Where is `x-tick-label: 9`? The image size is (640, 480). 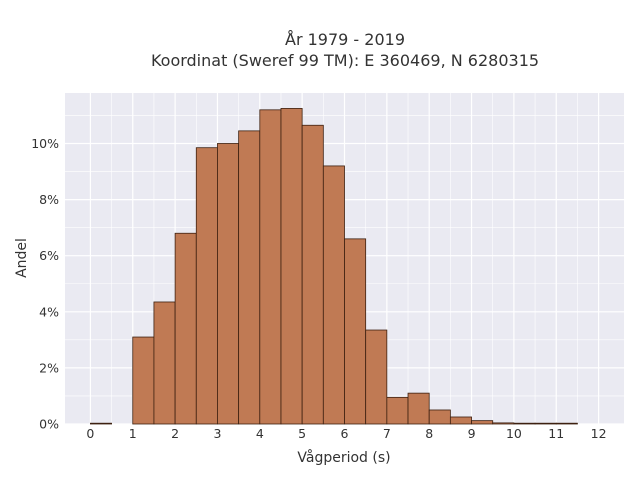 x-tick-label: 9 is located at coordinates (472, 433).